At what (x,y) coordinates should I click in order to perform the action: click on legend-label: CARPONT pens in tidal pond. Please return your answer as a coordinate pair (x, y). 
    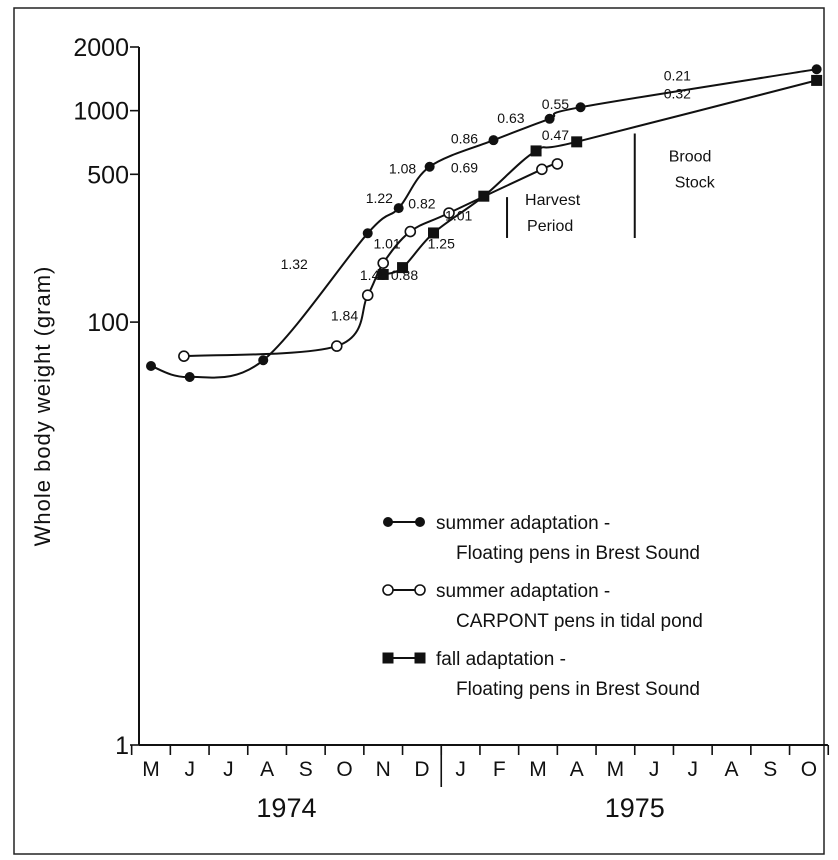
    Looking at the image, I should click on (579, 621).